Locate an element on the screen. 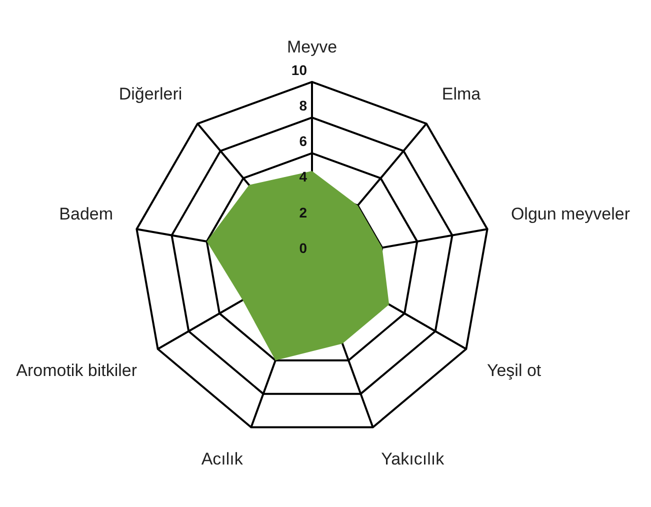 This screenshot has height=507, width=651. y-tick-label: 8 is located at coordinates (303, 105).